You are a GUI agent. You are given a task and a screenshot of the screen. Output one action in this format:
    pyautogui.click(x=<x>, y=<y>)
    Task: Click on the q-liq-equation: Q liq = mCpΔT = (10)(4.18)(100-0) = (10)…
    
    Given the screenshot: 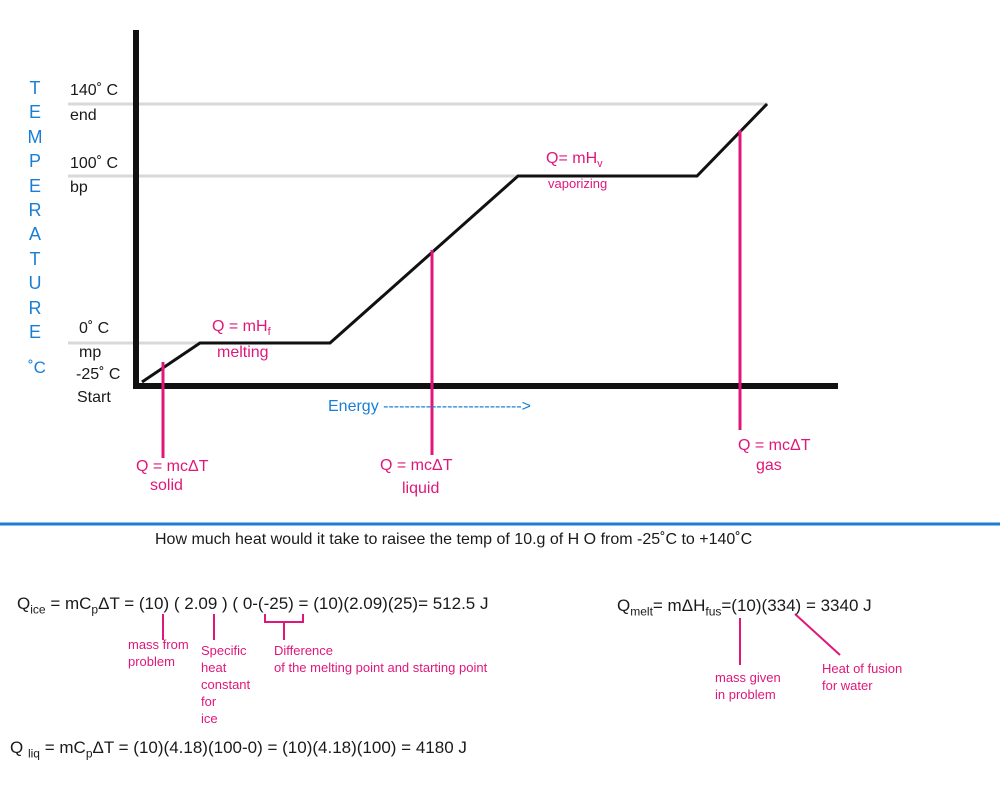 What is the action you would take?
    pyautogui.click(x=238, y=749)
    